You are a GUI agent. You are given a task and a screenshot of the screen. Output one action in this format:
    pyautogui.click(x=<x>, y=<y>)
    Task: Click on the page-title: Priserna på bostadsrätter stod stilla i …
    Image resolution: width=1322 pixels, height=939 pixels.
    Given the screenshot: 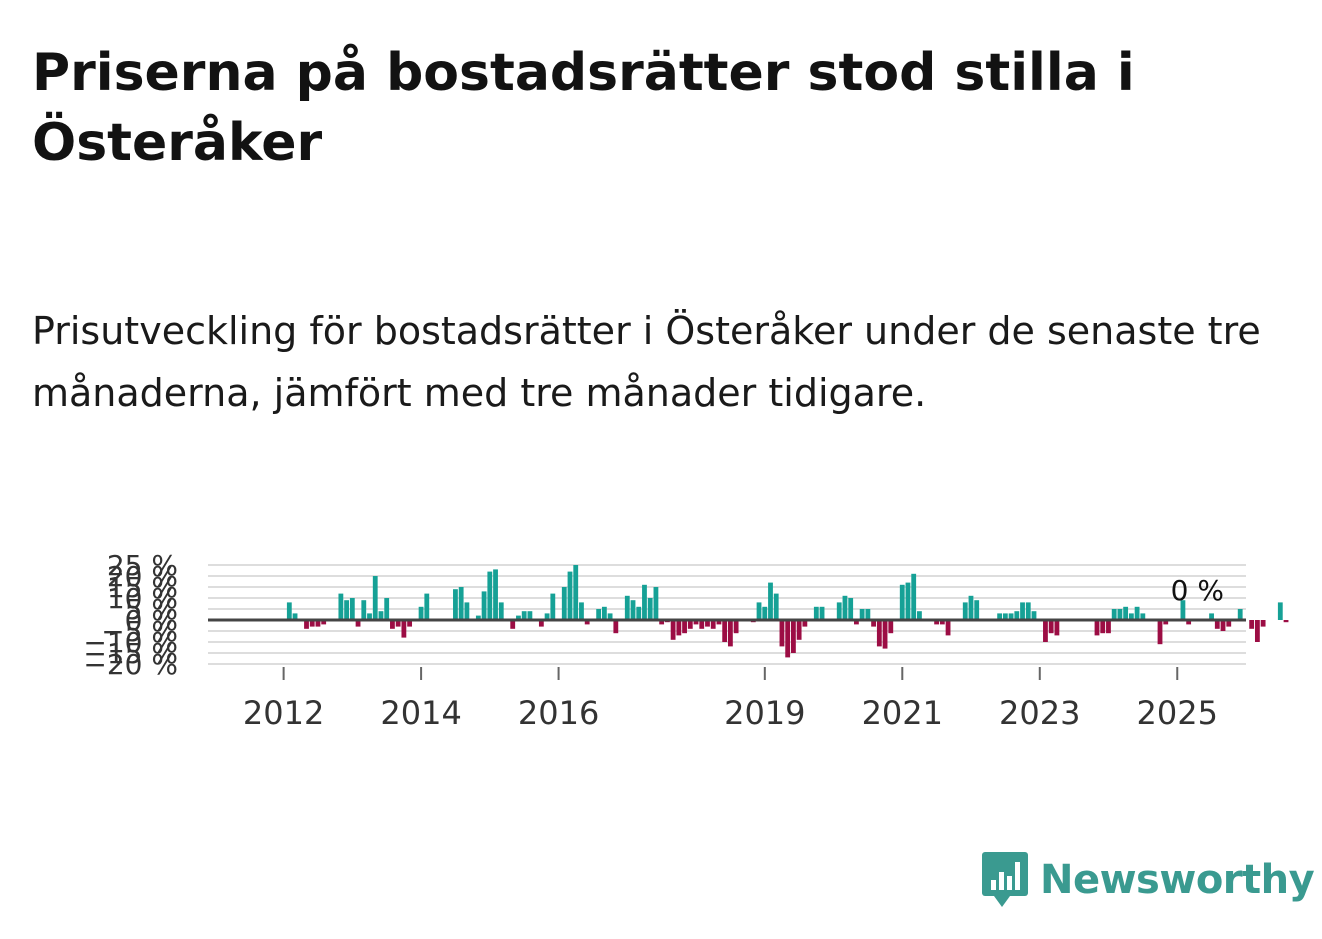 What is the action you would take?
    pyautogui.click(x=583, y=108)
    